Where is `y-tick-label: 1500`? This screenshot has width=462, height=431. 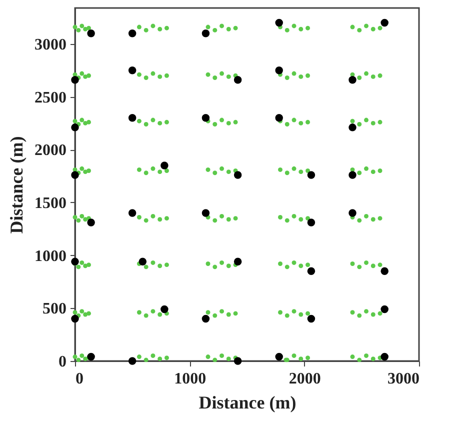 y-tick-label: 1500 is located at coordinates (50, 203).